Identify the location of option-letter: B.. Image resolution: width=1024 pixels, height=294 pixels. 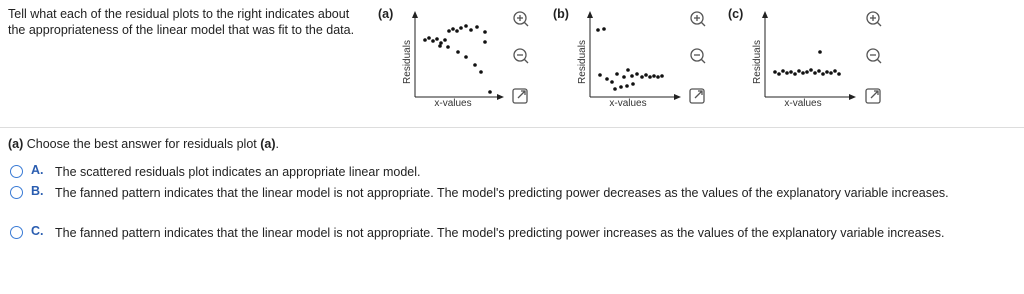
(37, 191).